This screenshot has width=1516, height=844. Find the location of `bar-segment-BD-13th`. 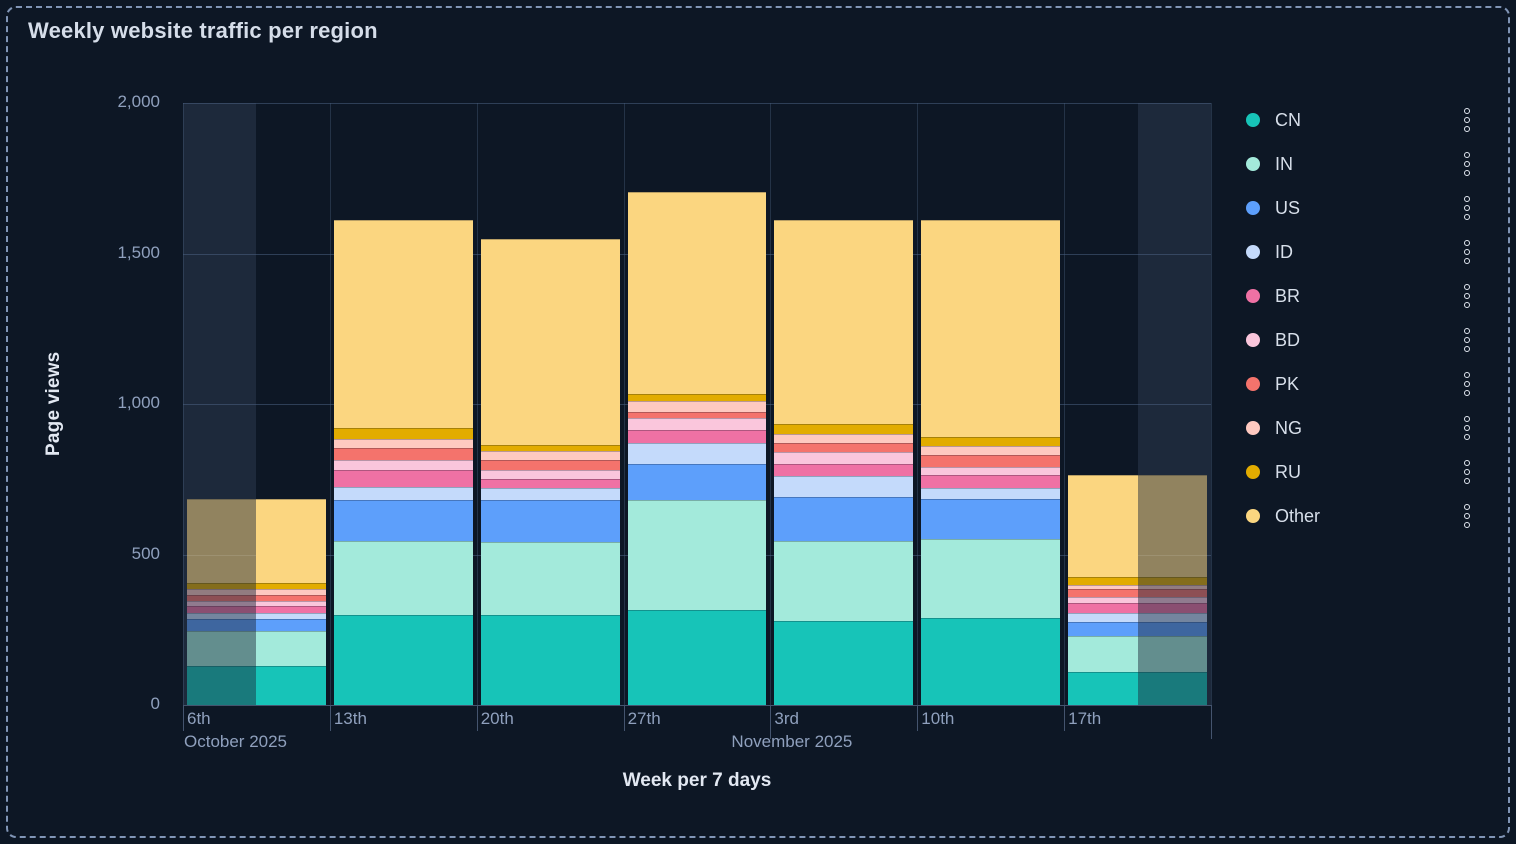

bar-segment-BD-13th is located at coordinates (403, 465).